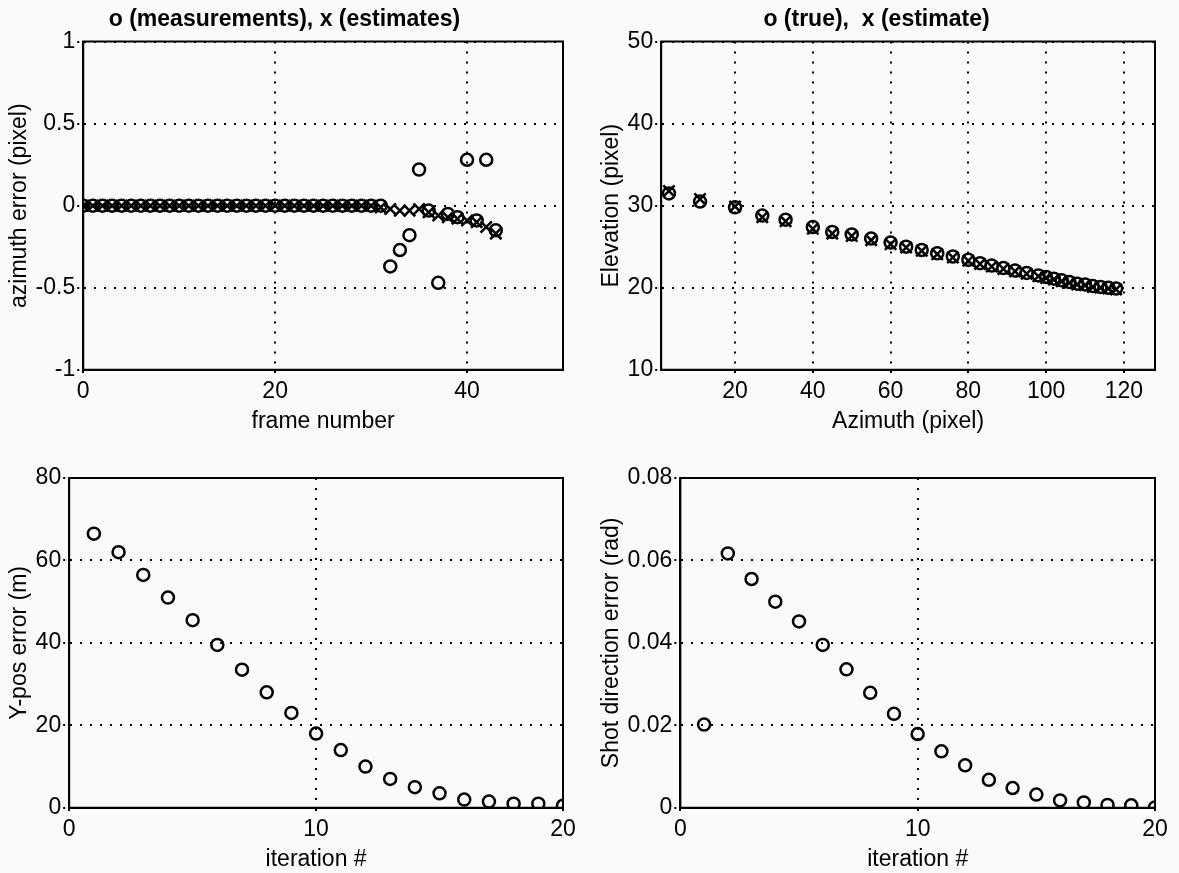 This screenshot has width=1179, height=873. What do you see at coordinates (650, 641) in the screenshot?
I see `y-tick-label: 0.04` at bounding box center [650, 641].